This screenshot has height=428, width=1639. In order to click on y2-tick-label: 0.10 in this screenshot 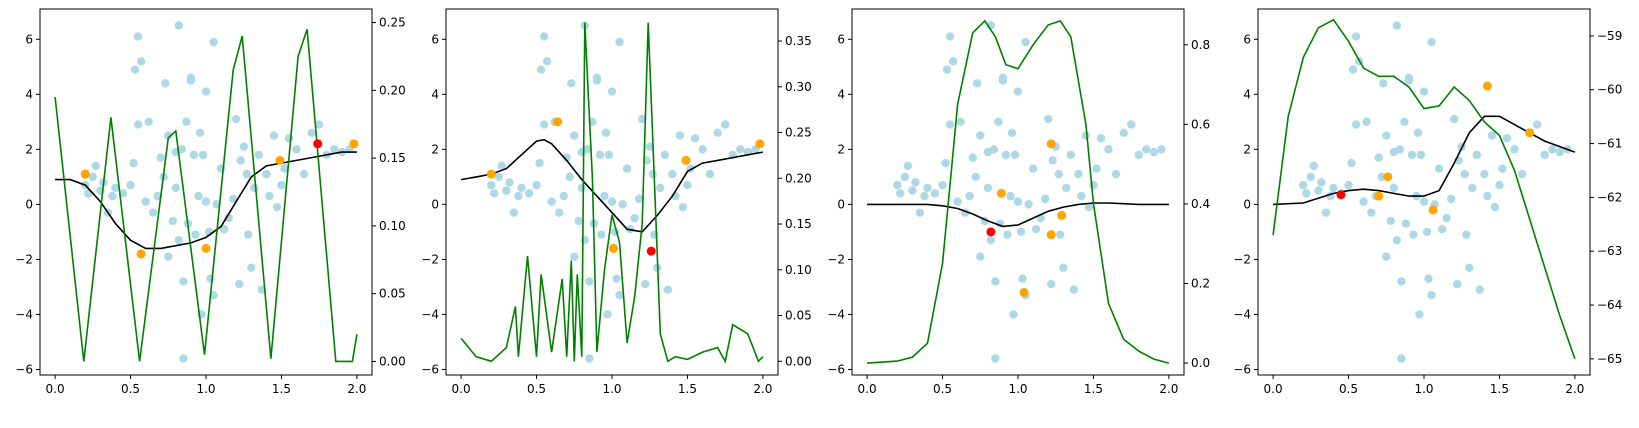, I will do `click(798, 270)`.